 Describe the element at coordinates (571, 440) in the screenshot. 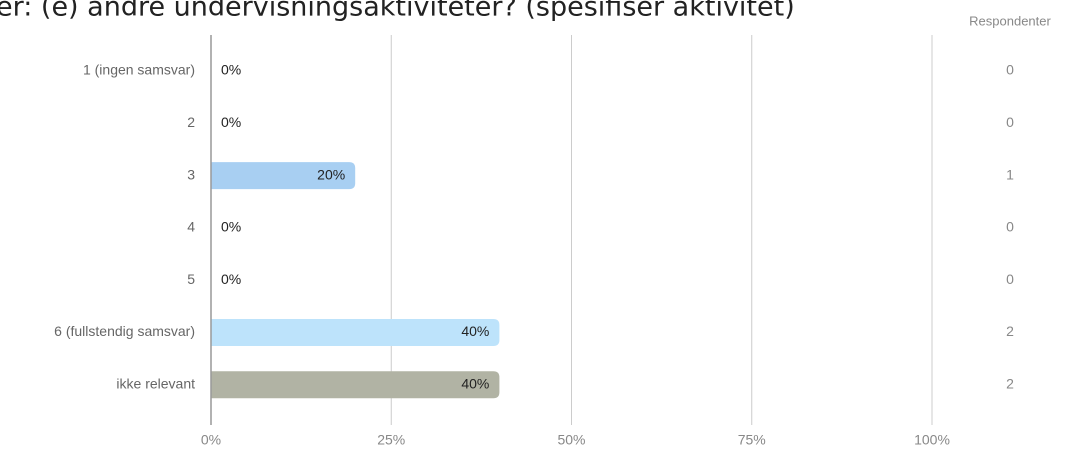

I see `x-tick-label: 50%` at that location.